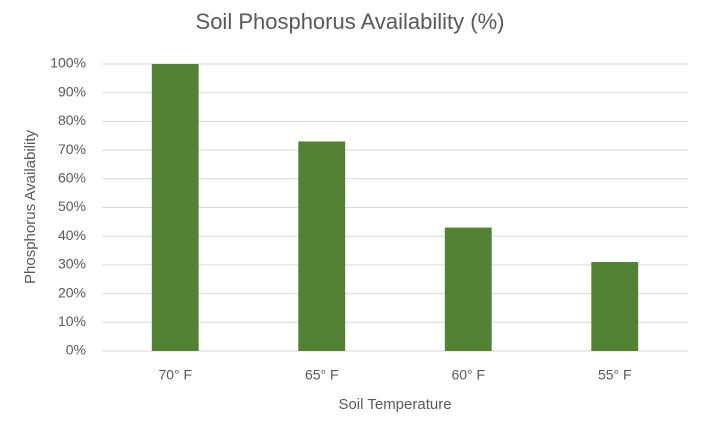  I want to click on x-tick-label: 60° F, so click(468, 375).